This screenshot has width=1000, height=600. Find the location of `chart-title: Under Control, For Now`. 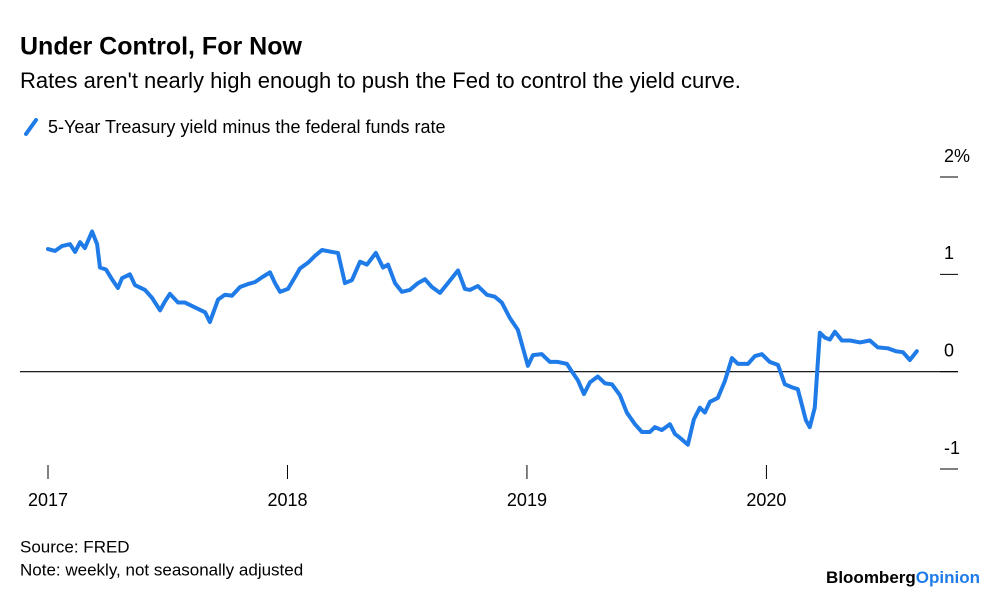

chart-title: Under Control, For Now is located at coordinates (161, 47).